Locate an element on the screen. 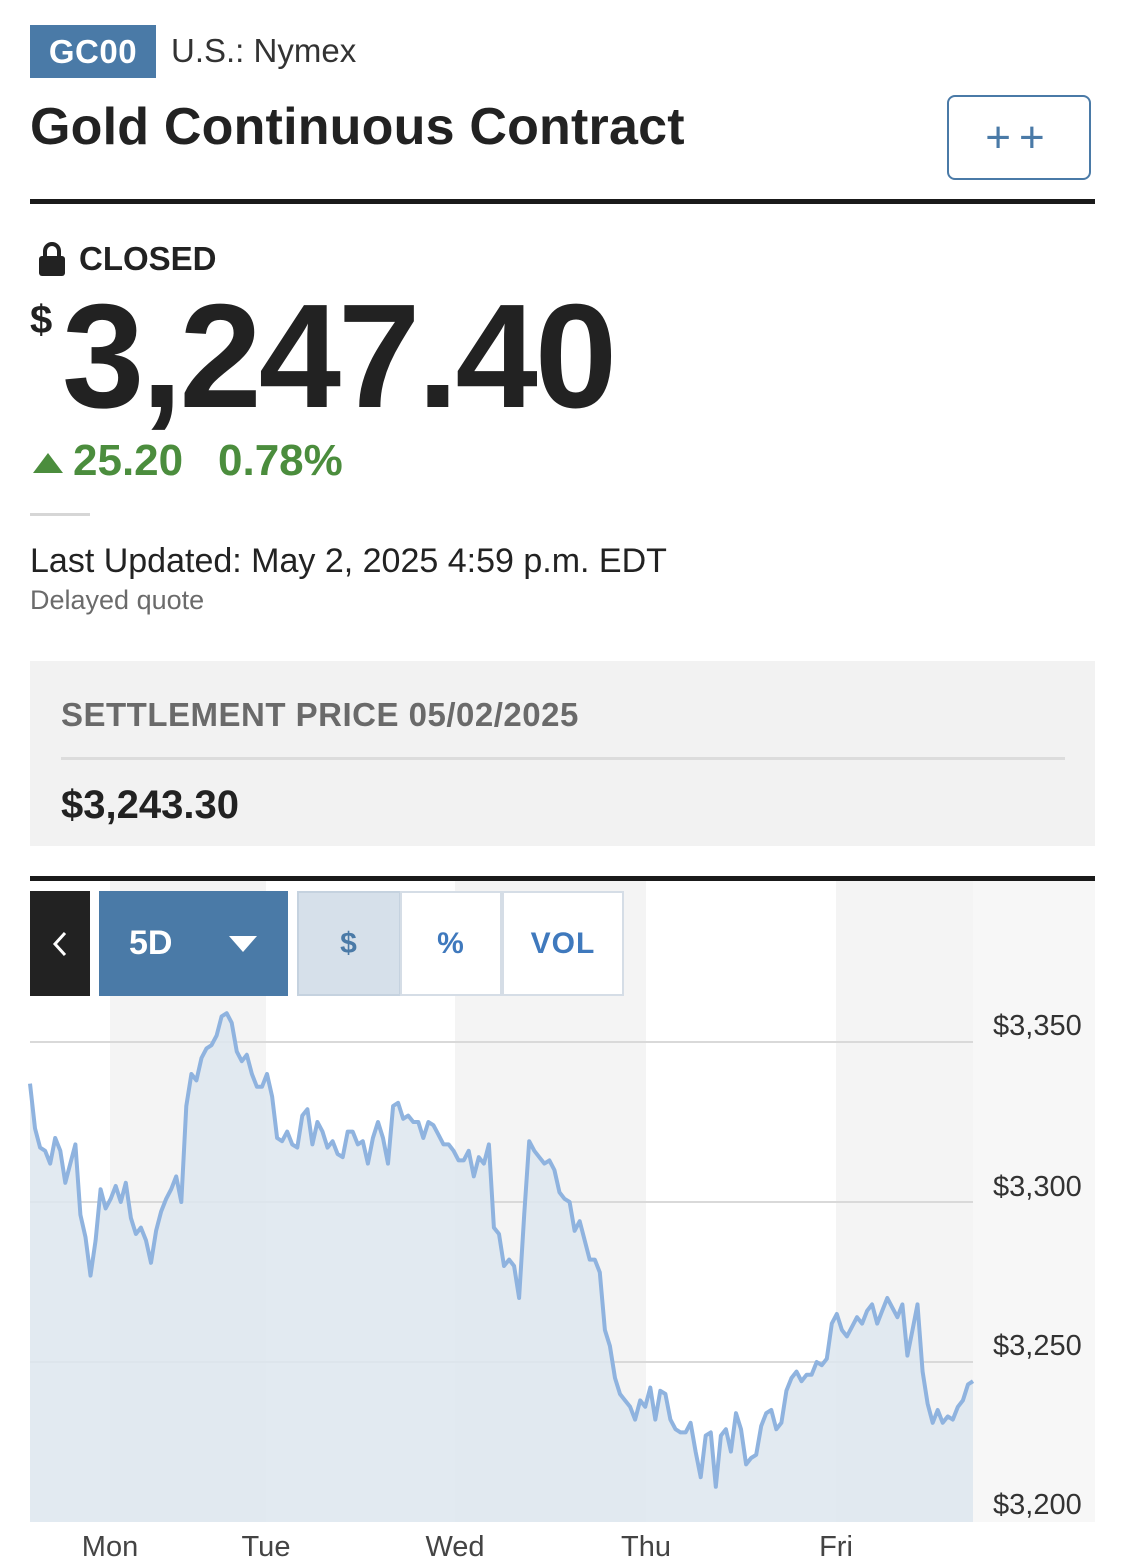  toggle-volume: VOL is located at coordinates (563, 943).